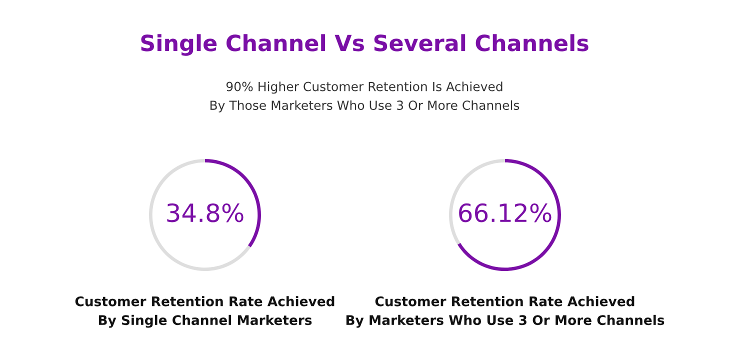 This screenshot has width=729, height=342. I want to click on data-label: 66.12%, so click(505, 212).